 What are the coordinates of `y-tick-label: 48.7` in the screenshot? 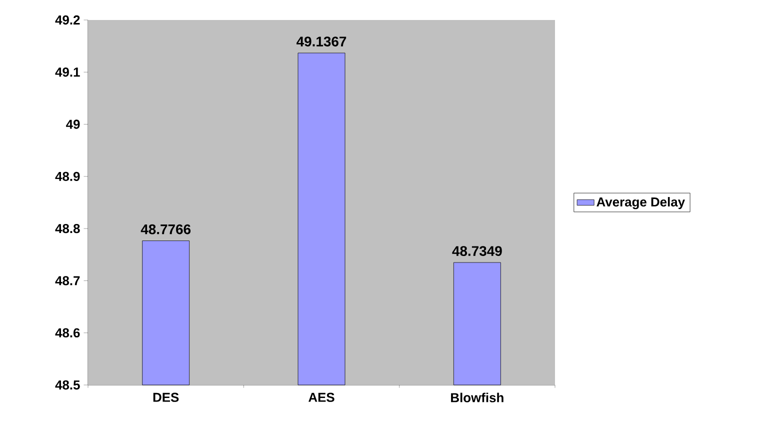 It's located at (67, 281).